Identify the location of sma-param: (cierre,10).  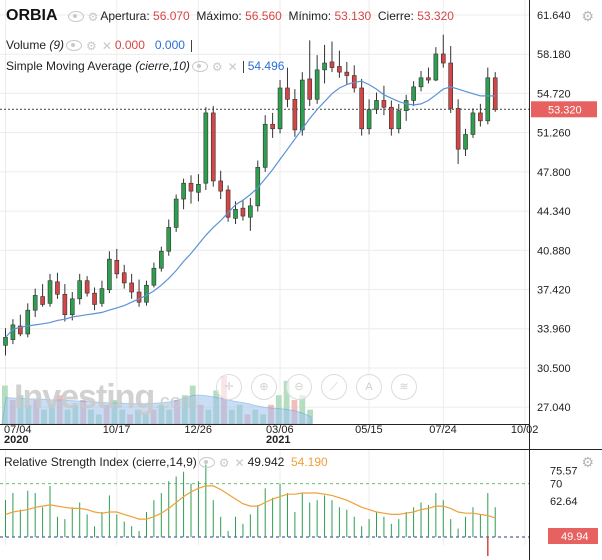
(162, 66).